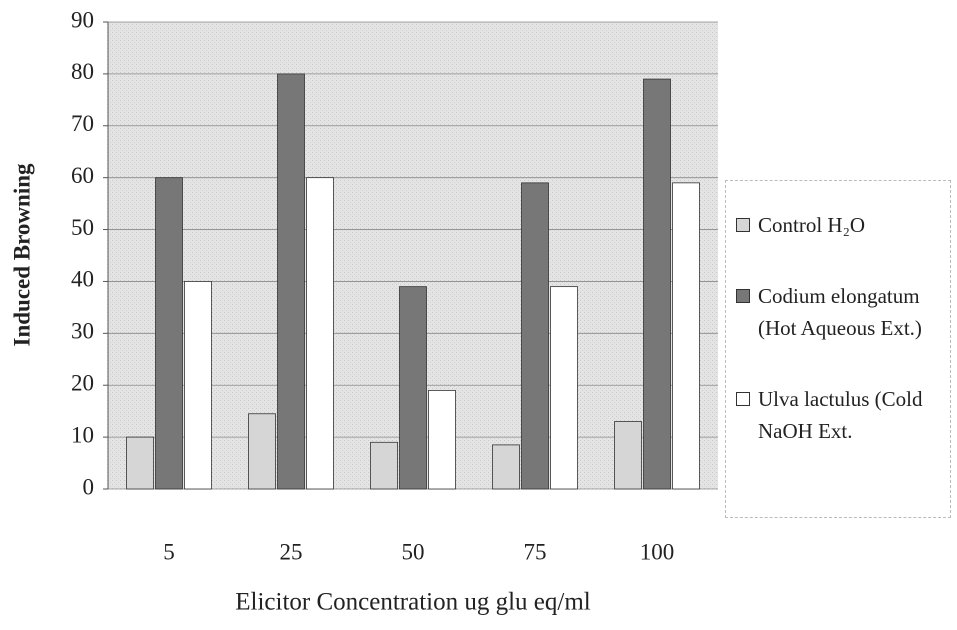 This screenshot has width=957, height=630. I want to click on y-tick-label: 40, so click(82, 279).